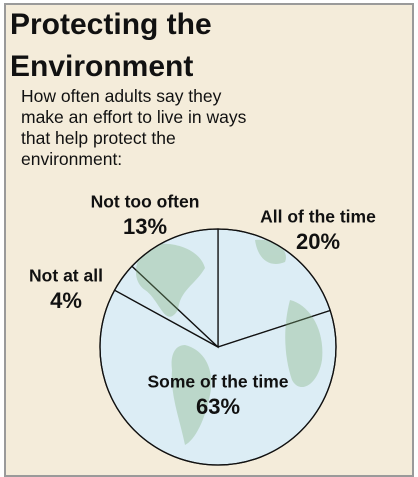 The image size is (418, 477). What do you see at coordinates (145, 202) in the screenshot?
I see `slice-label: Not too often` at bounding box center [145, 202].